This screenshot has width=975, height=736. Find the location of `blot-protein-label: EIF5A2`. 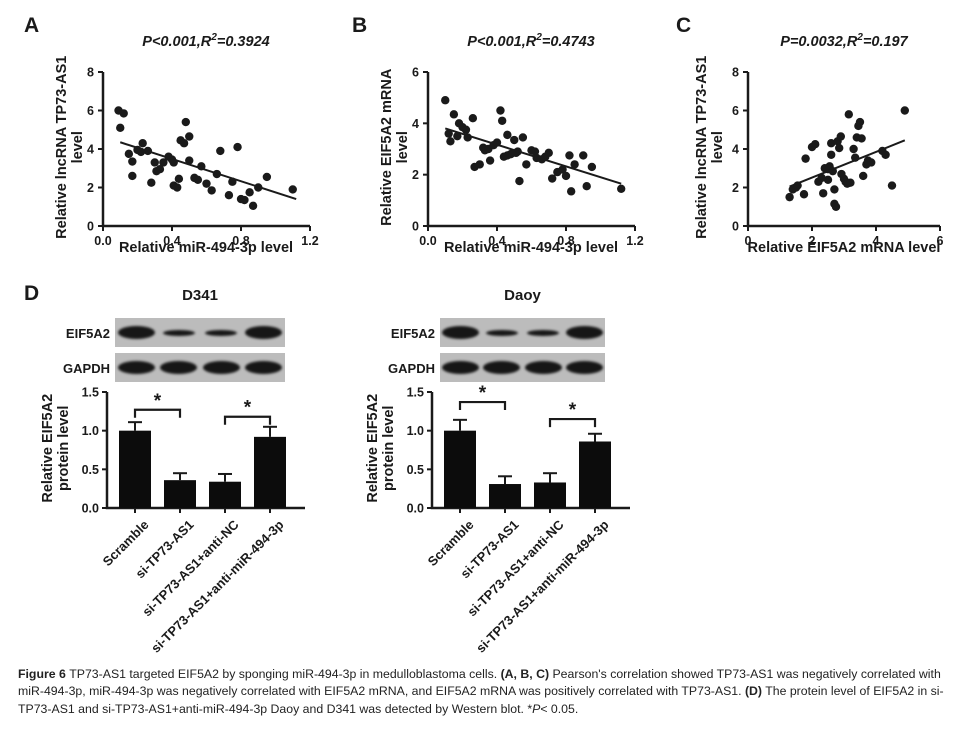

blot-protein-label: EIF5A2 is located at coordinates (87, 333).